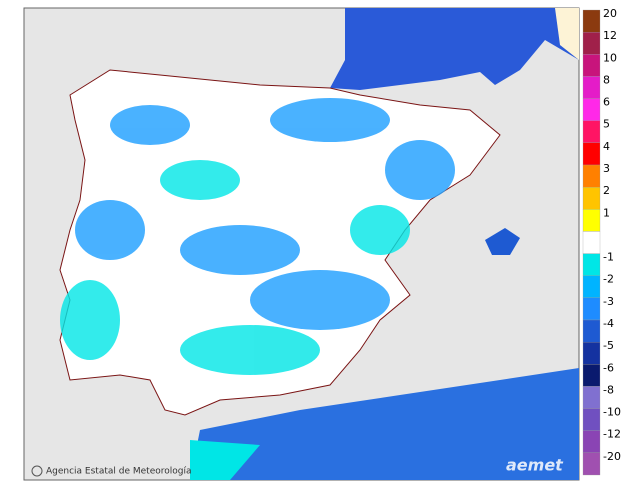 Image resolution: width=630 pixels, height=504 pixels. I want to click on logo: aemet, so click(535, 465).